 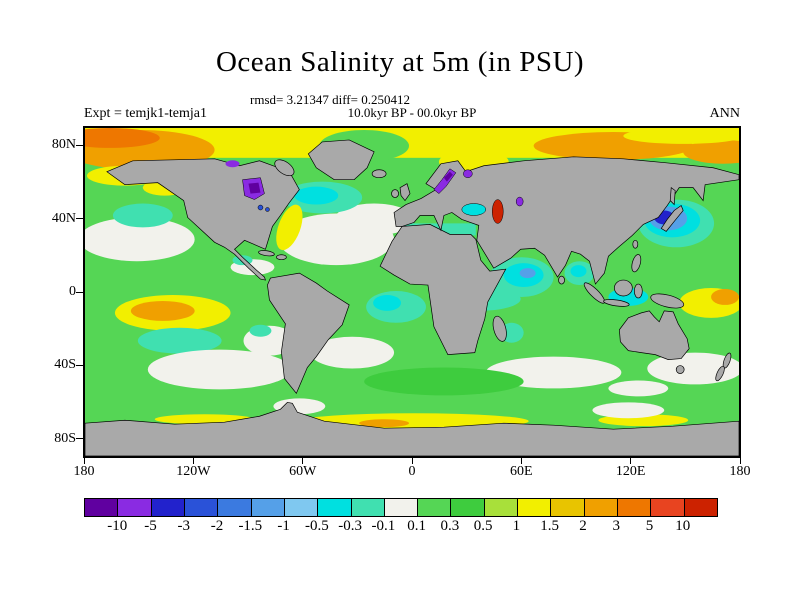 What do you see at coordinates (516, 526) in the screenshot?
I see `colorbar-tick-label: 1` at bounding box center [516, 526].